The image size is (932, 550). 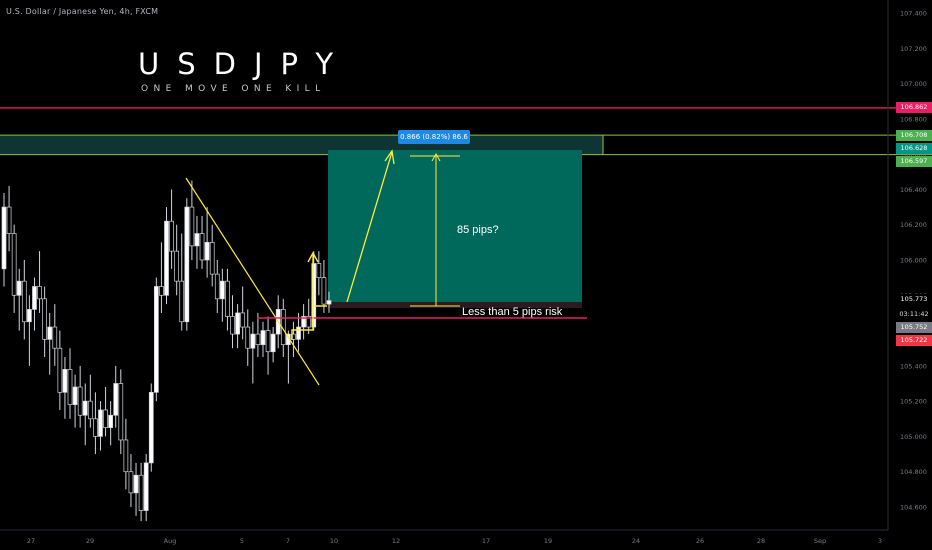 I want to click on chart-overlay-subtitle: ONE MOVE ONE KILL, so click(x=233, y=89).